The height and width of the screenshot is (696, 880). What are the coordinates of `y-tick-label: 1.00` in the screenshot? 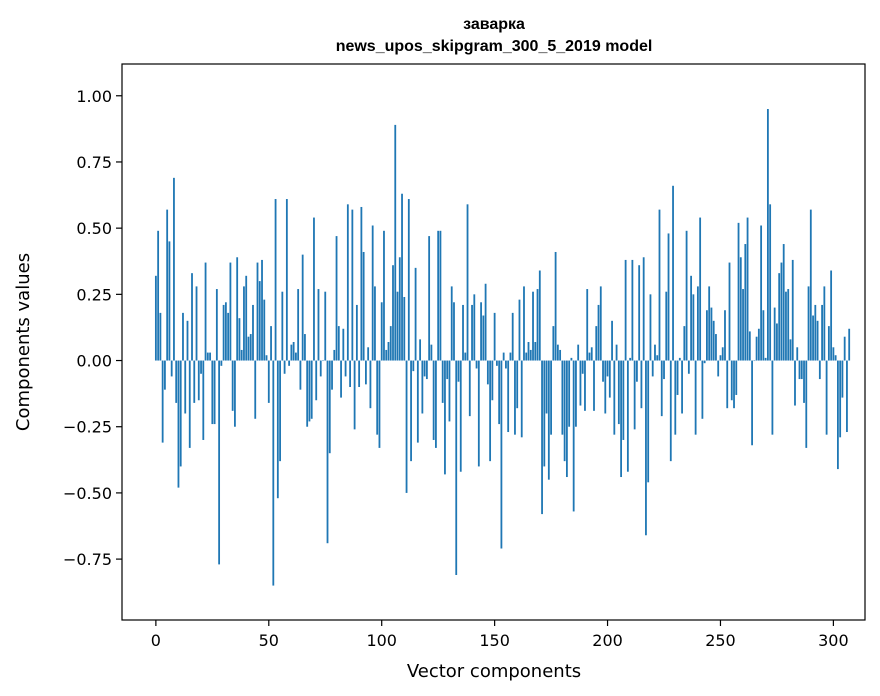 It's located at (94, 96).